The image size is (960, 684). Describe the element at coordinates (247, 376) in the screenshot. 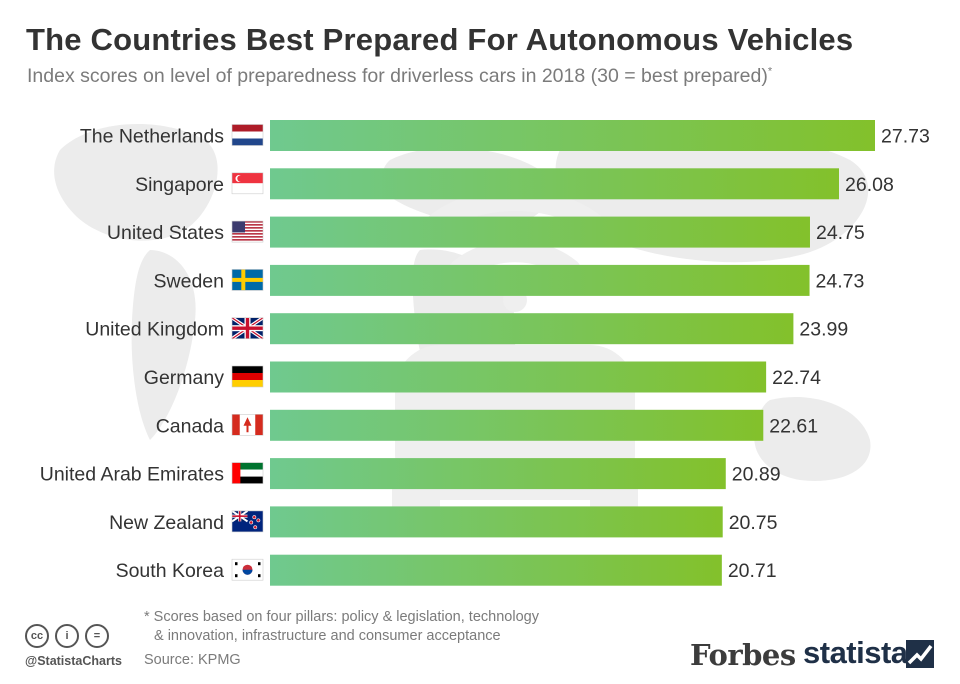

I see `flag-de-icon` at that location.